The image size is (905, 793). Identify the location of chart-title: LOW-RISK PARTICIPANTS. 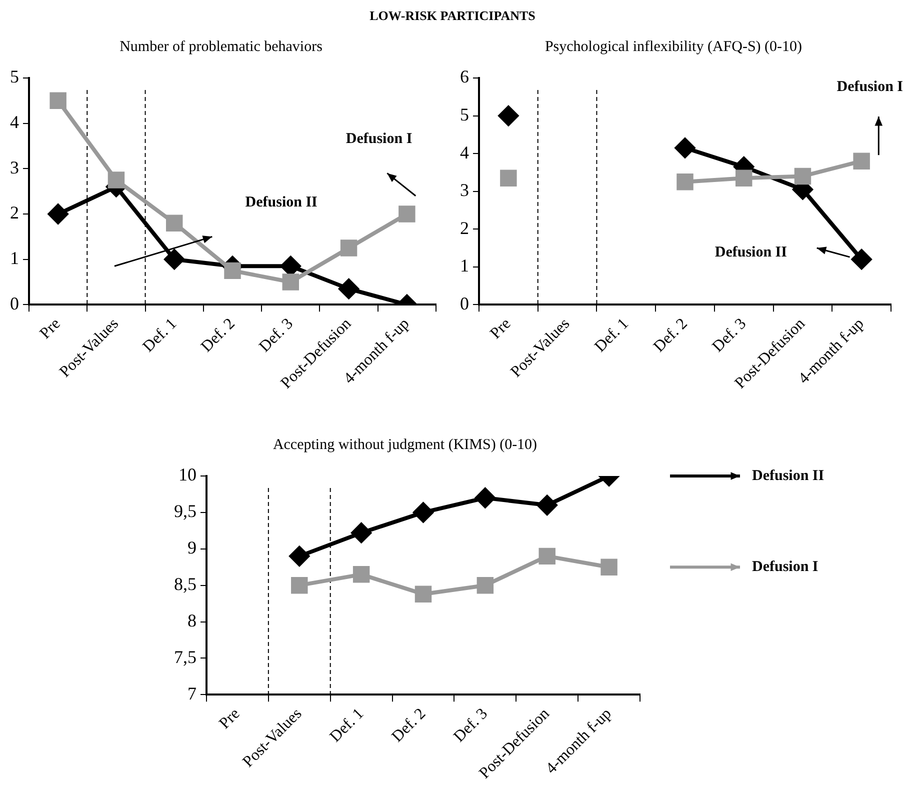
(452, 16).